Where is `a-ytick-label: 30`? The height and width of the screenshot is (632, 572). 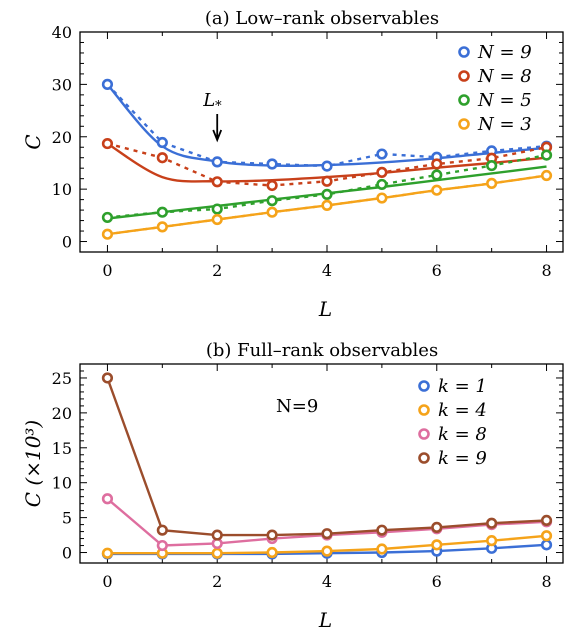
a-ytick-label: 30 is located at coordinates (62, 84).